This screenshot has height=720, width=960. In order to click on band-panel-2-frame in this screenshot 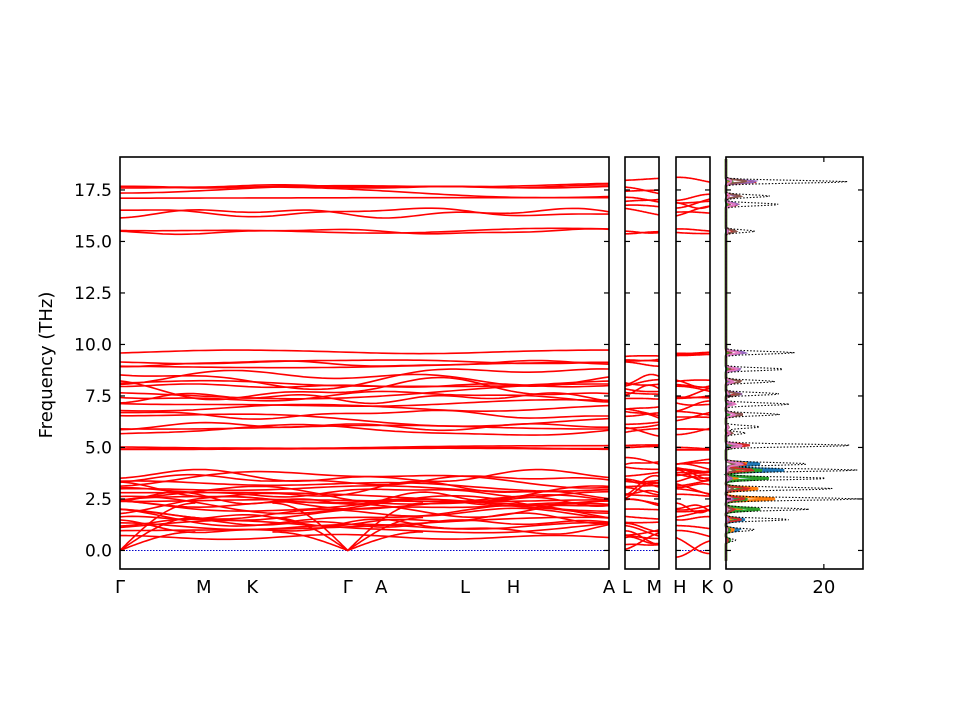, I will do `click(642, 363)`.